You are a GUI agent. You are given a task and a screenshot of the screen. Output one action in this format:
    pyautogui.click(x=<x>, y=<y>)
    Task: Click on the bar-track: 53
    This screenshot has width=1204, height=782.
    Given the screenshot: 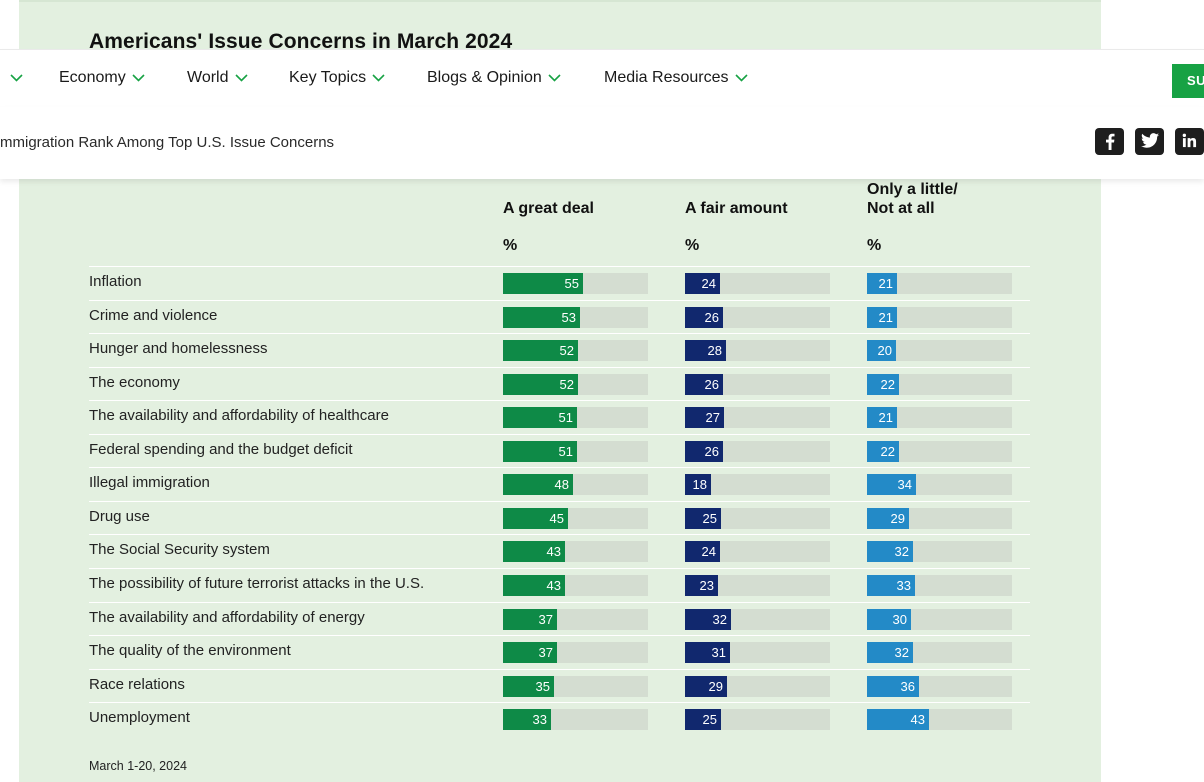 What is the action you would take?
    pyautogui.click(x=575, y=317)
    